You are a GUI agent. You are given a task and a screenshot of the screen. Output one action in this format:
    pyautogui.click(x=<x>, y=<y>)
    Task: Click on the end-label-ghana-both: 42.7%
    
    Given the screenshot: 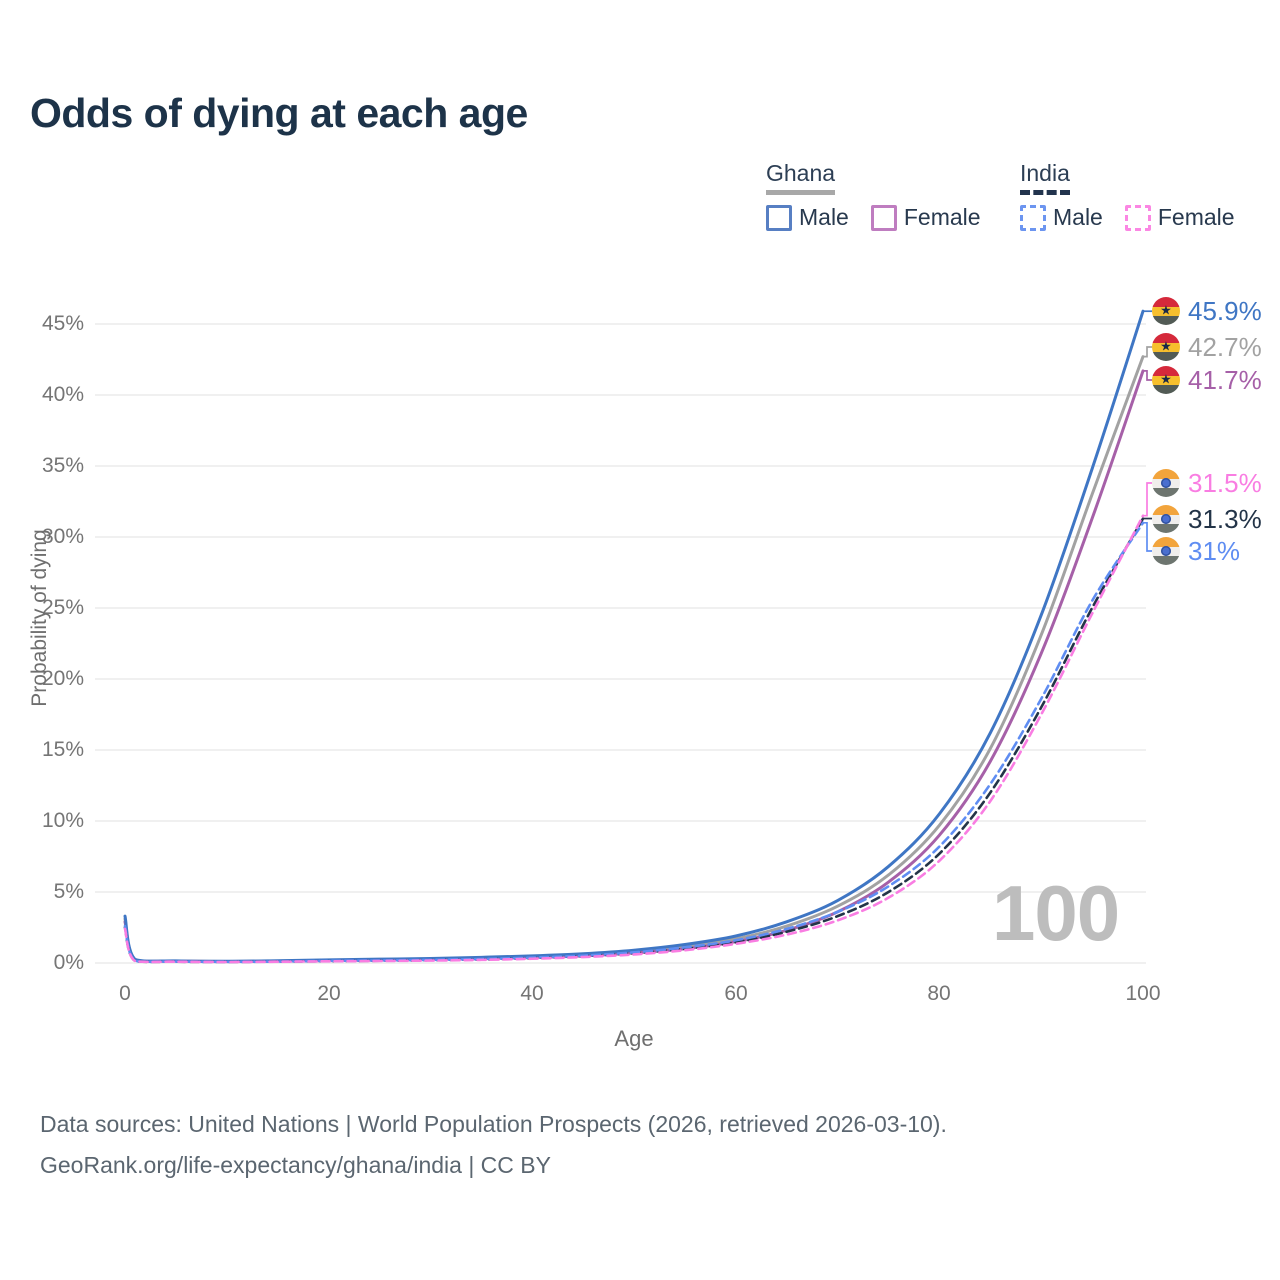 What is the action you would take?
    pyautogui.click(x=1207, y=347)
    